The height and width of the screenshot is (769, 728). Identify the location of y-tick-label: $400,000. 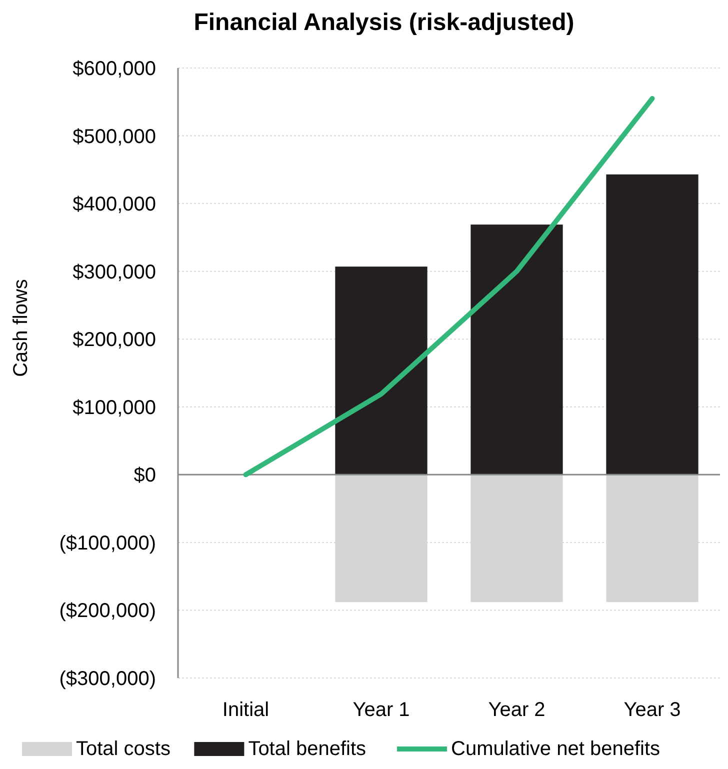
(114, 205).